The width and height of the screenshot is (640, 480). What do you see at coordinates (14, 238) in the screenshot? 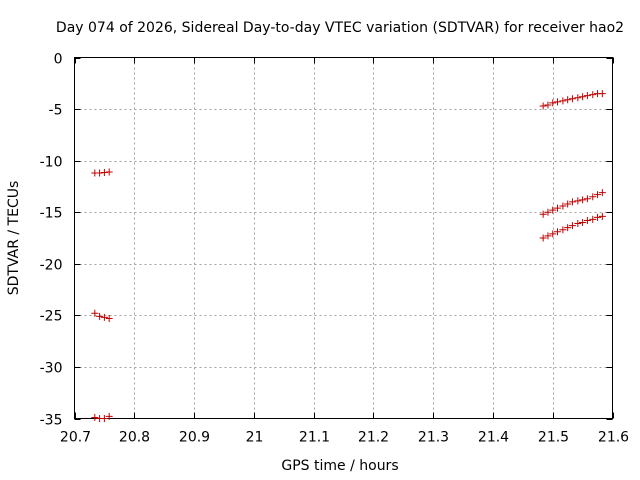
I see `y-axis-title: SDTVAR / TECUs` at bounding box center [14, 238].